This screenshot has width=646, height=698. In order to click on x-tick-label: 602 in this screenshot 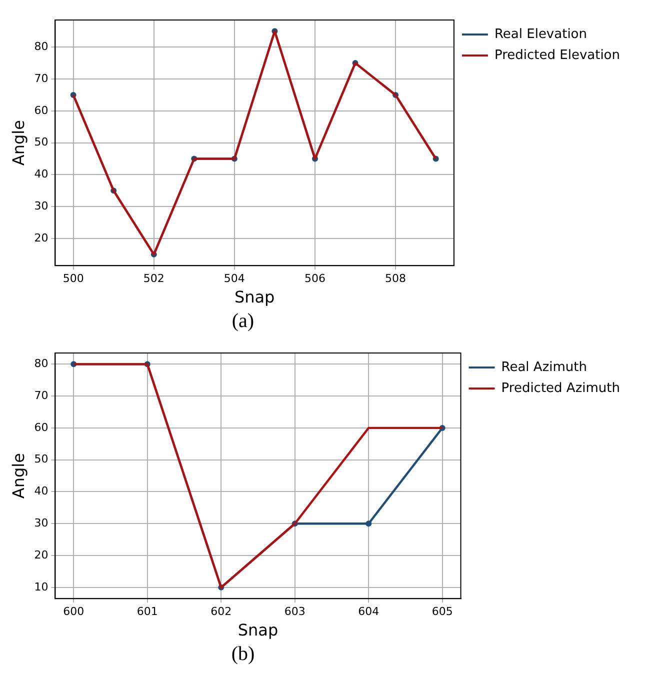, I will do `click(221, 611)`.